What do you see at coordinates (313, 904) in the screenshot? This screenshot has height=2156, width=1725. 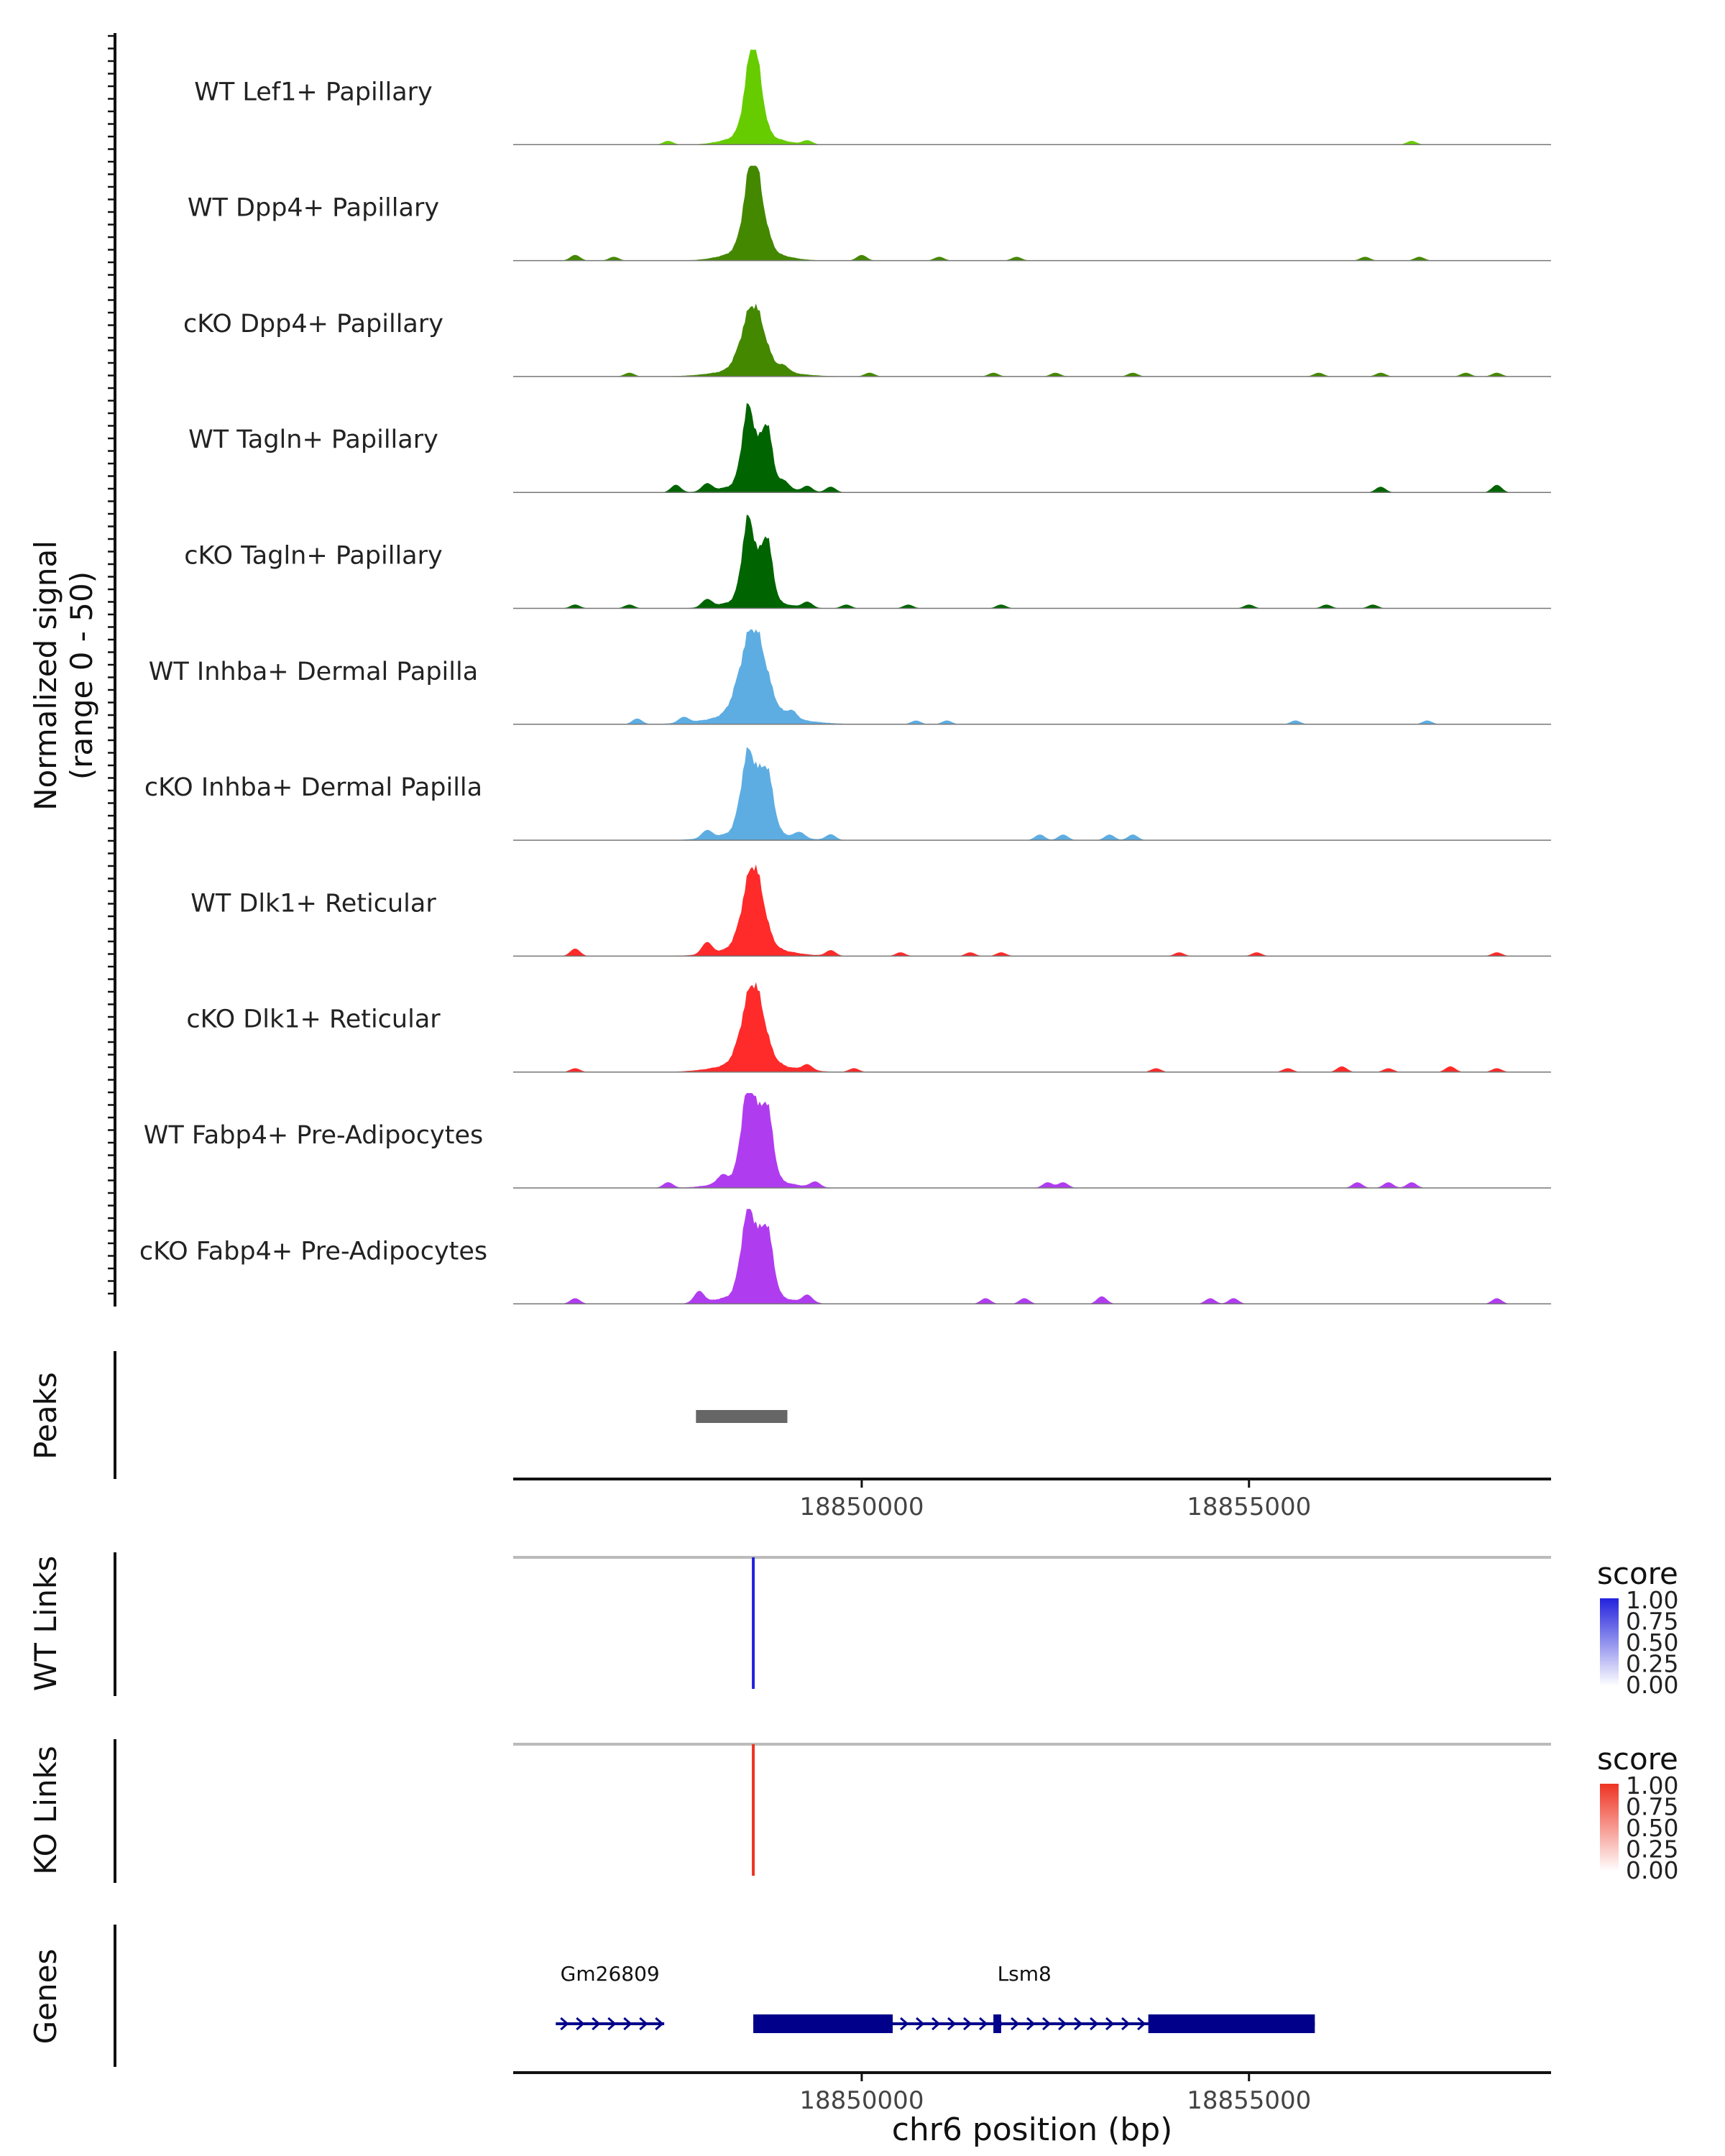 I see `track-label: WT Dlk1+ Reticular` at bounding box center [313, 904].